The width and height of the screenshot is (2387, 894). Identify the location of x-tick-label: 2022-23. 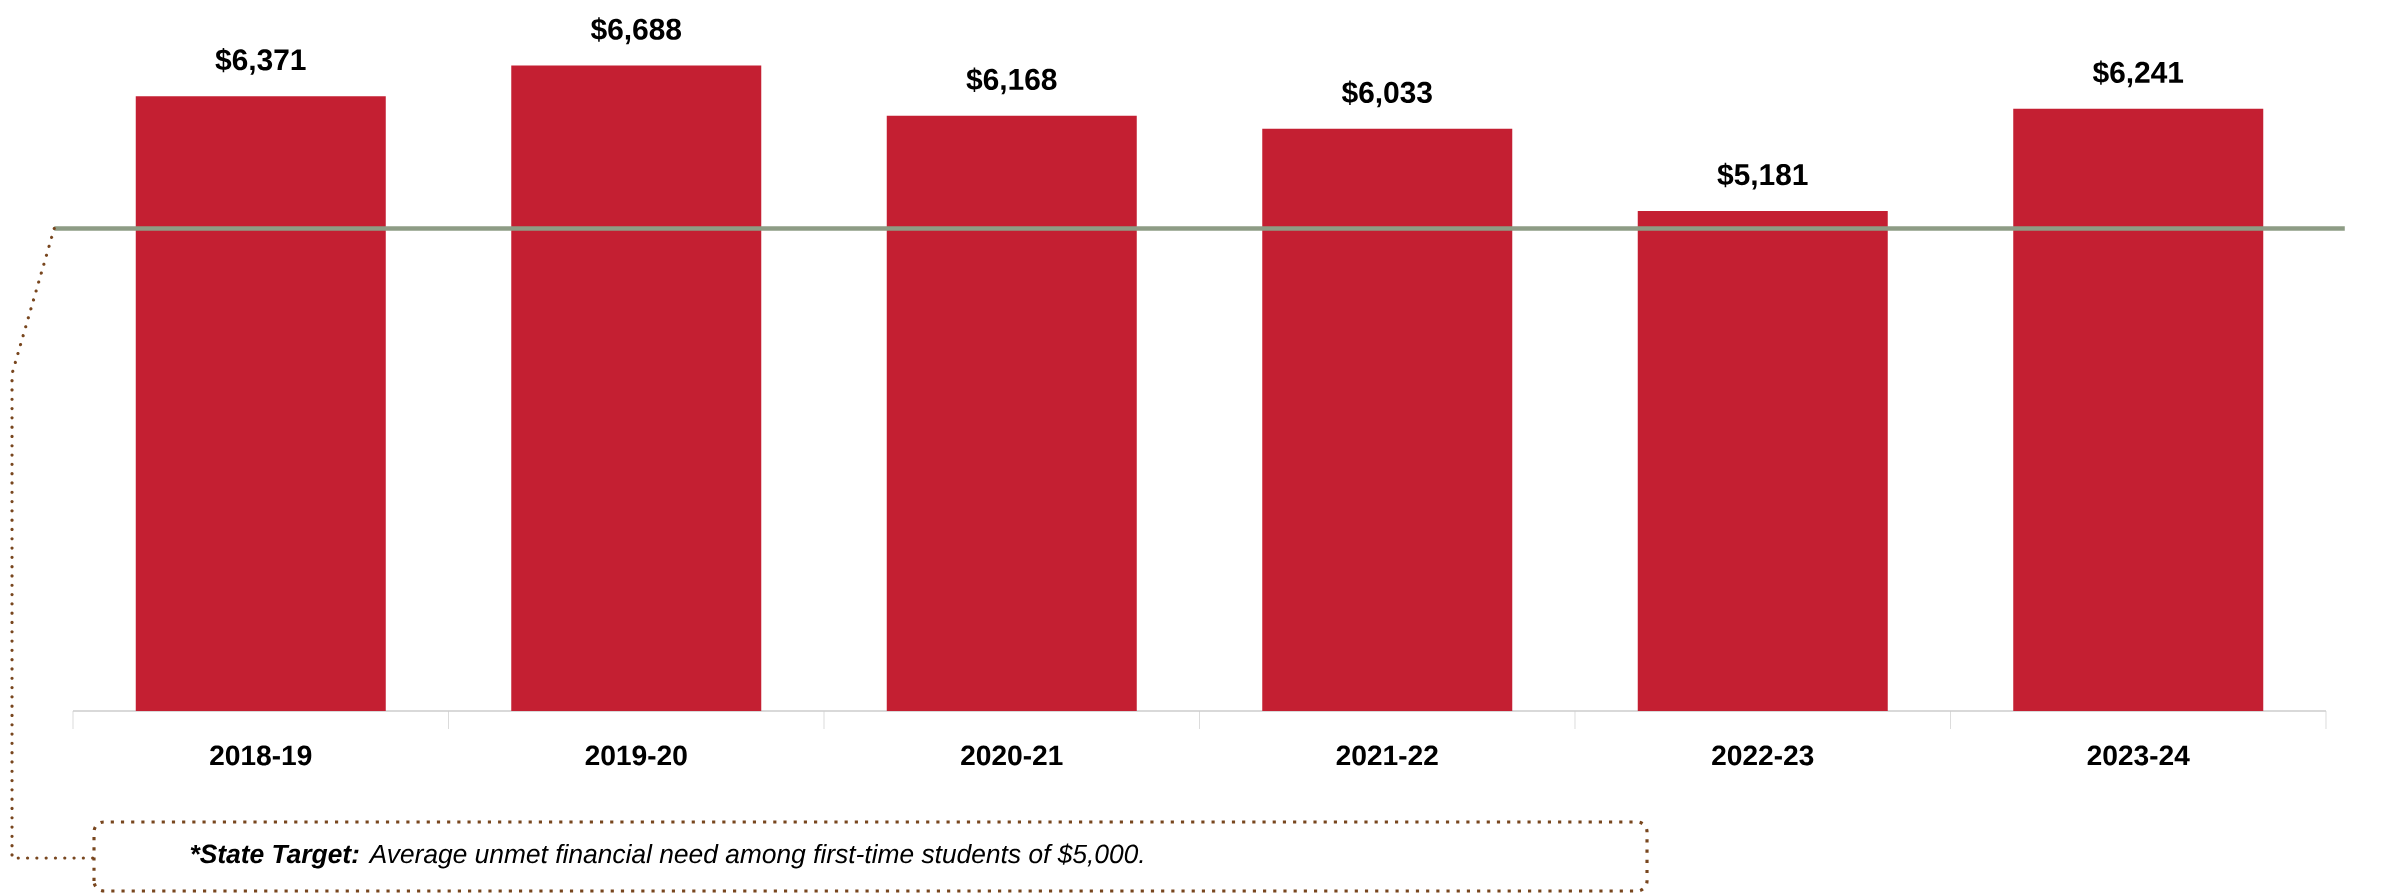
(1763, 755).